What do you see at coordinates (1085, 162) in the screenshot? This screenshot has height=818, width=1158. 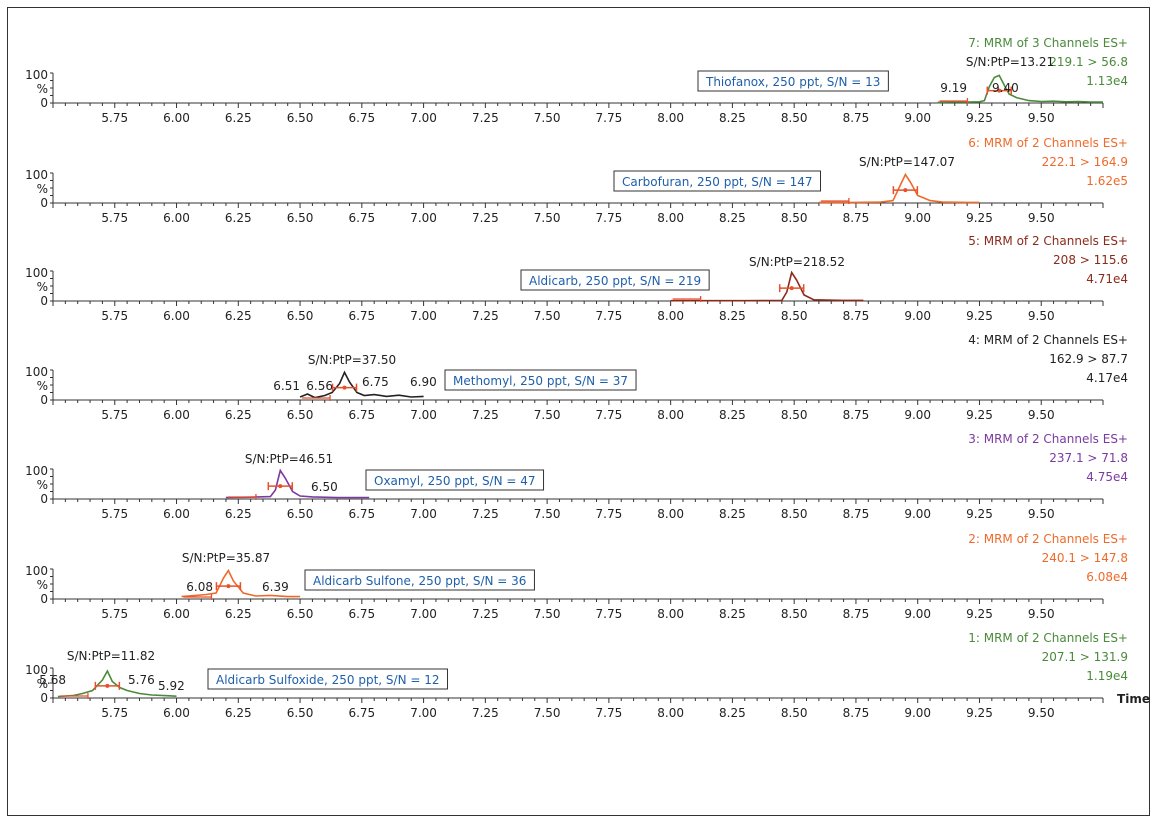 I see `panel-transition: 222.1 > 164.9` at bounding box center [1085, 162].